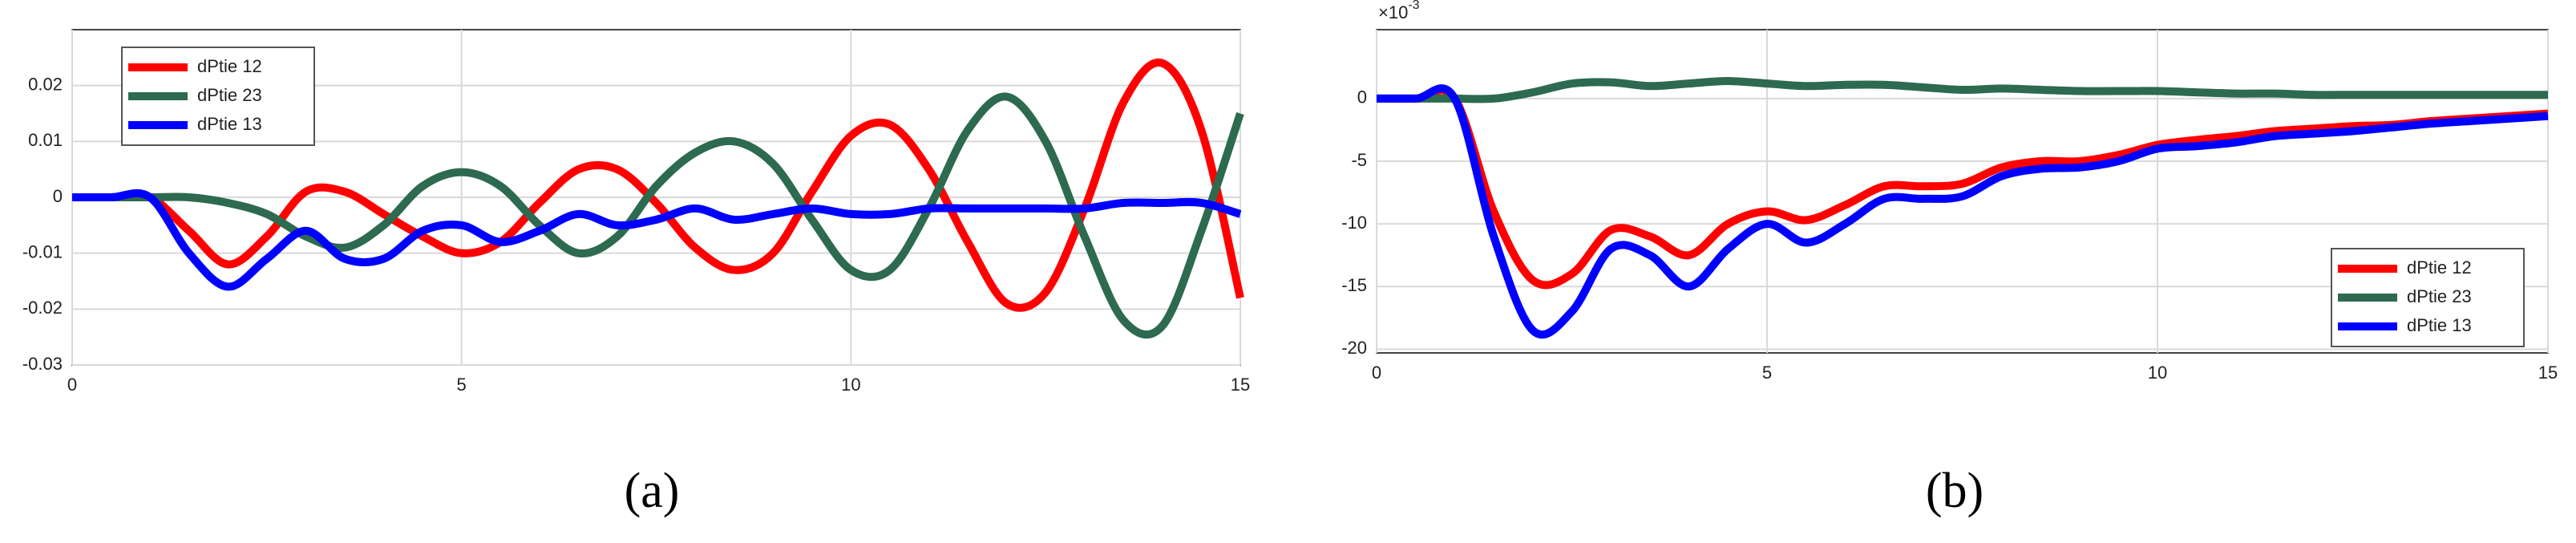  What do you see at coordinates (1354, 285) in the screenshot?
I see `y-tick-label: -15` at bounding box center [1354, 285].